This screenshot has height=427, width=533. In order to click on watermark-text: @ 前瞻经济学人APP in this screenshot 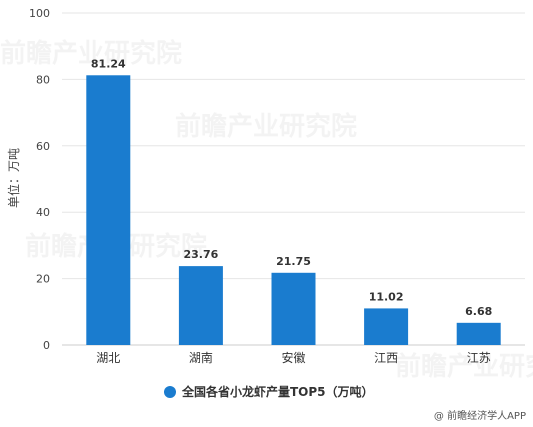, I will do `click(480, 415)`.